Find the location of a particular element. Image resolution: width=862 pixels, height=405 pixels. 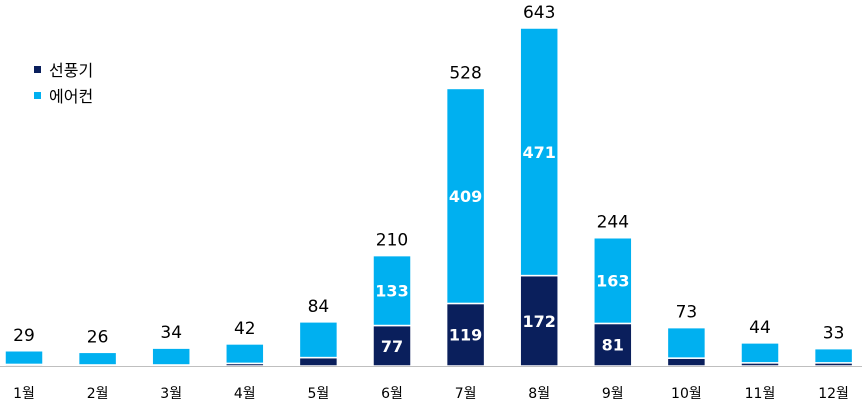

segment-label-aircon-6: 133 is located at coordinates (391, 291).